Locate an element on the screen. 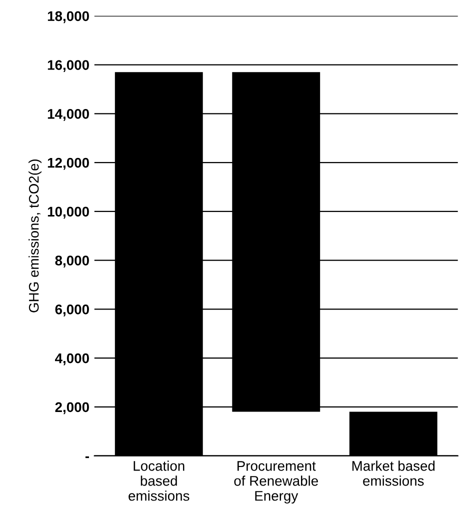 The height and width of the screenshot is (530, 472). x-tick-label: Procurement of Renewable Energy is located at coordinates (276, 482).